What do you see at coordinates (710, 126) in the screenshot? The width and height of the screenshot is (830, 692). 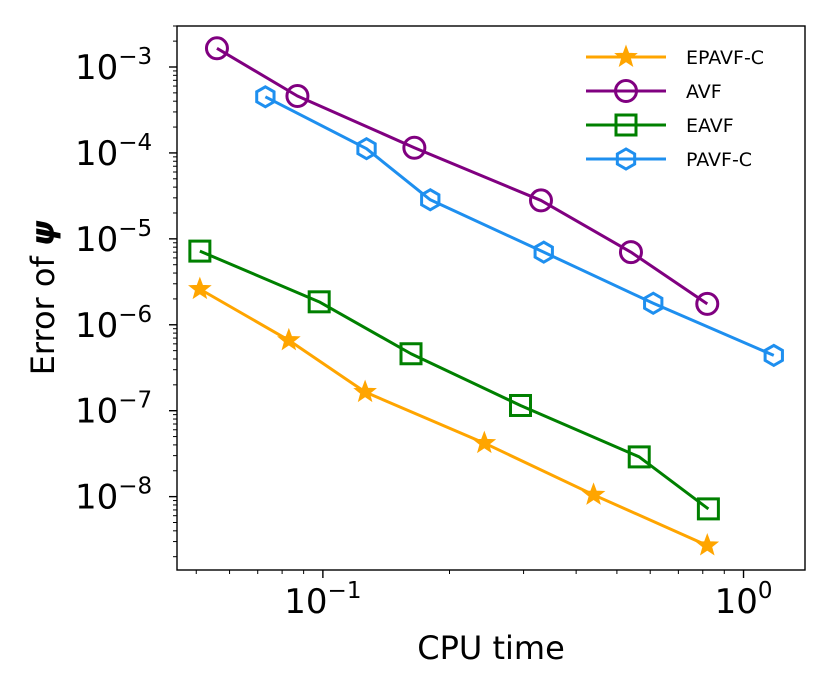 I see `legend-label: EAVF` at bounding box center [710, 126].